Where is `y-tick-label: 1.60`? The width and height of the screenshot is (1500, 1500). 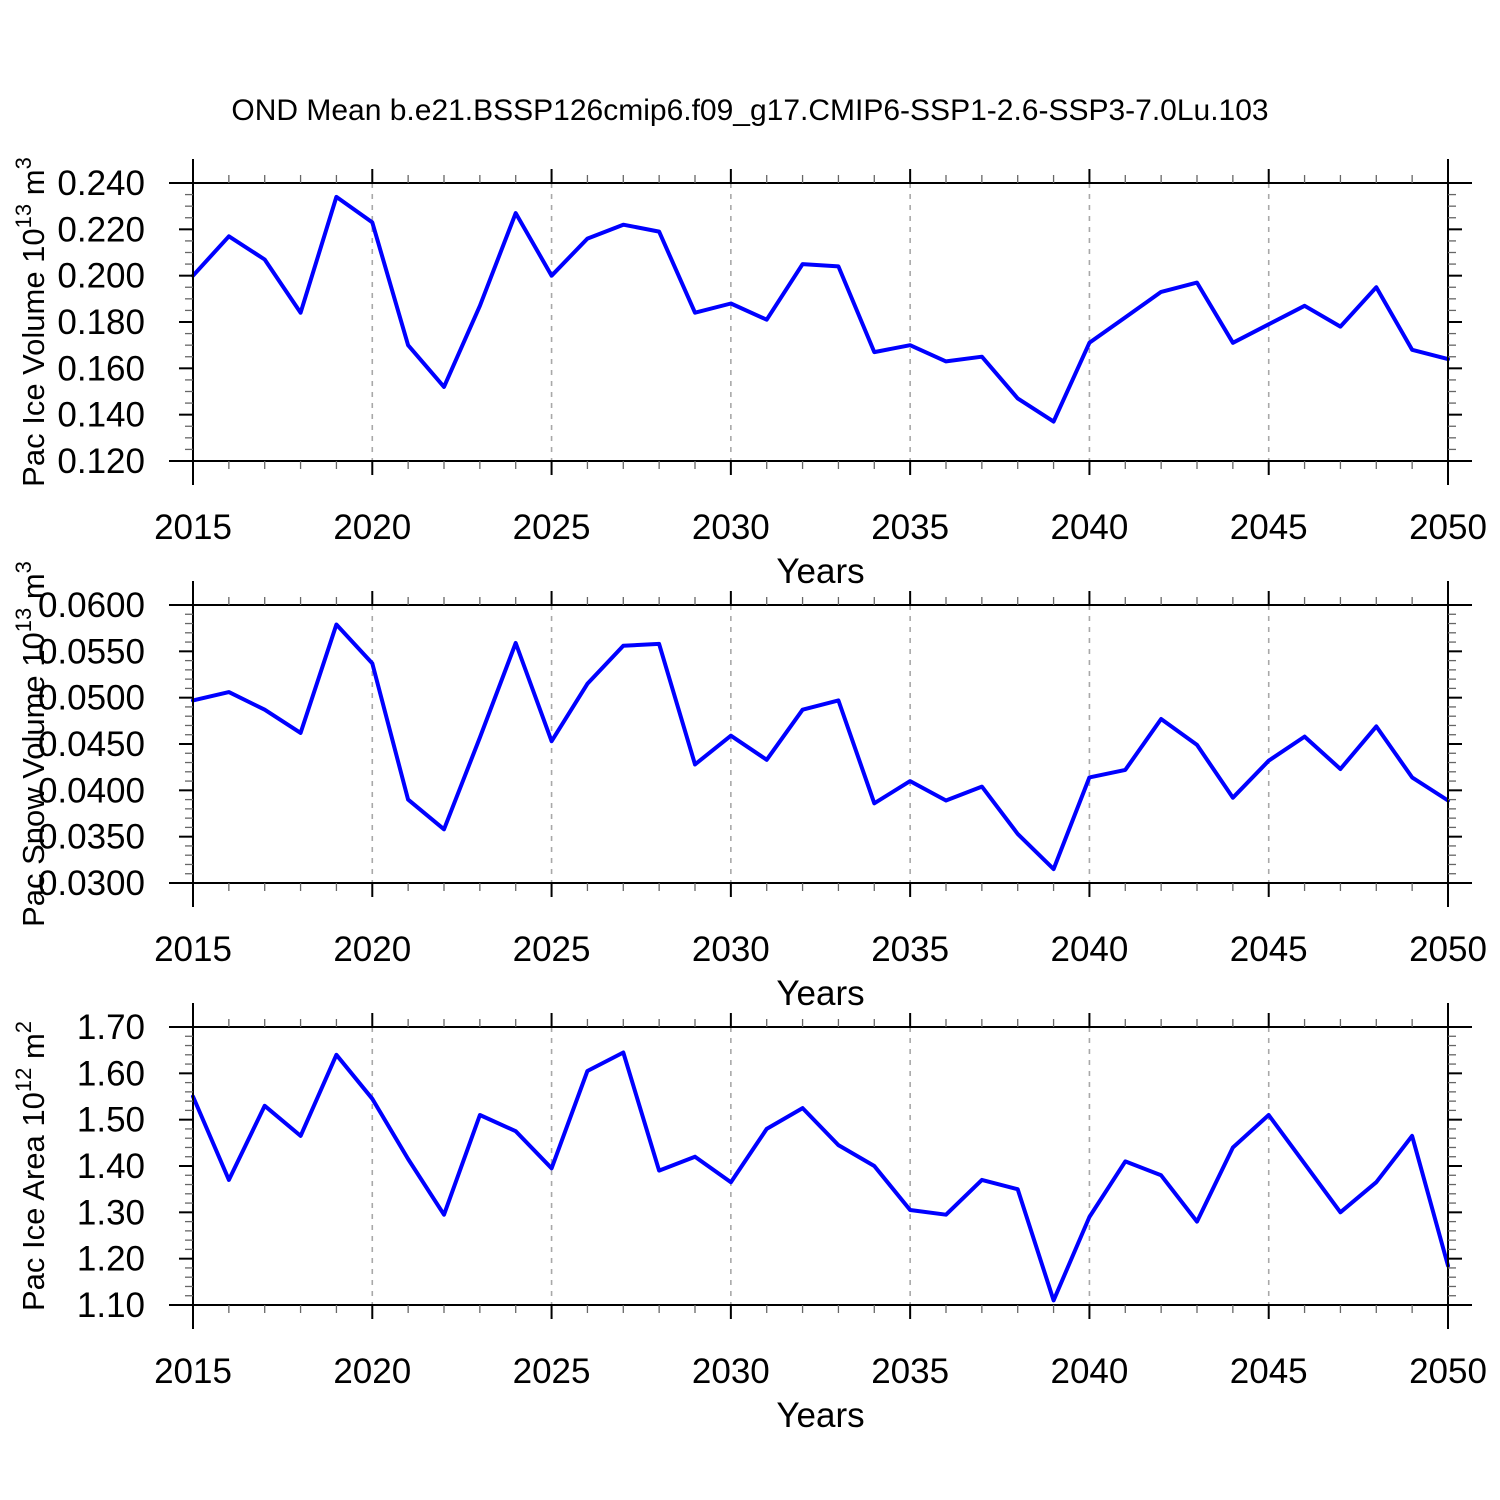
y-tick-label: 1.60 is located at coordinates (111, 1073).